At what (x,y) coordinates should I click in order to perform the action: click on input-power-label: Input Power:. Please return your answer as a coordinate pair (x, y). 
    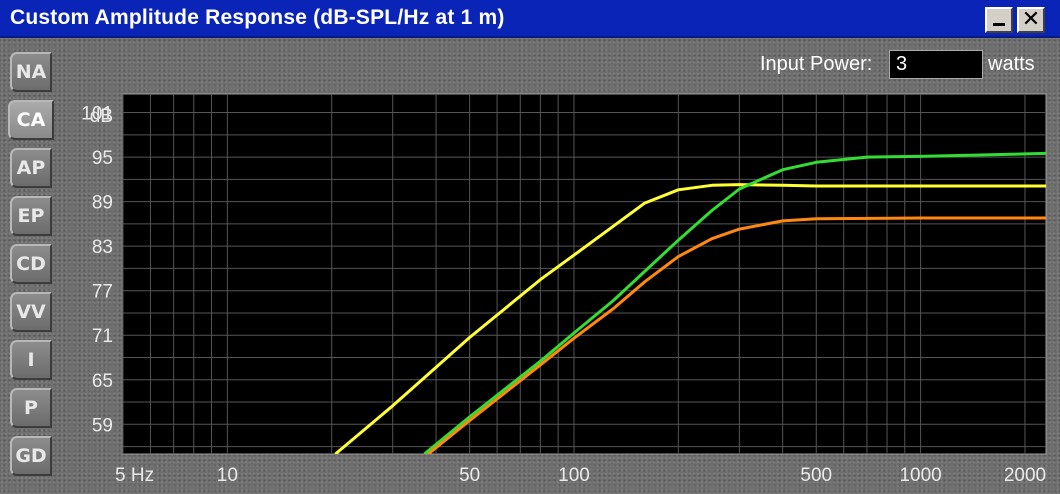
    Looking at the image, I should click on (816, 64).